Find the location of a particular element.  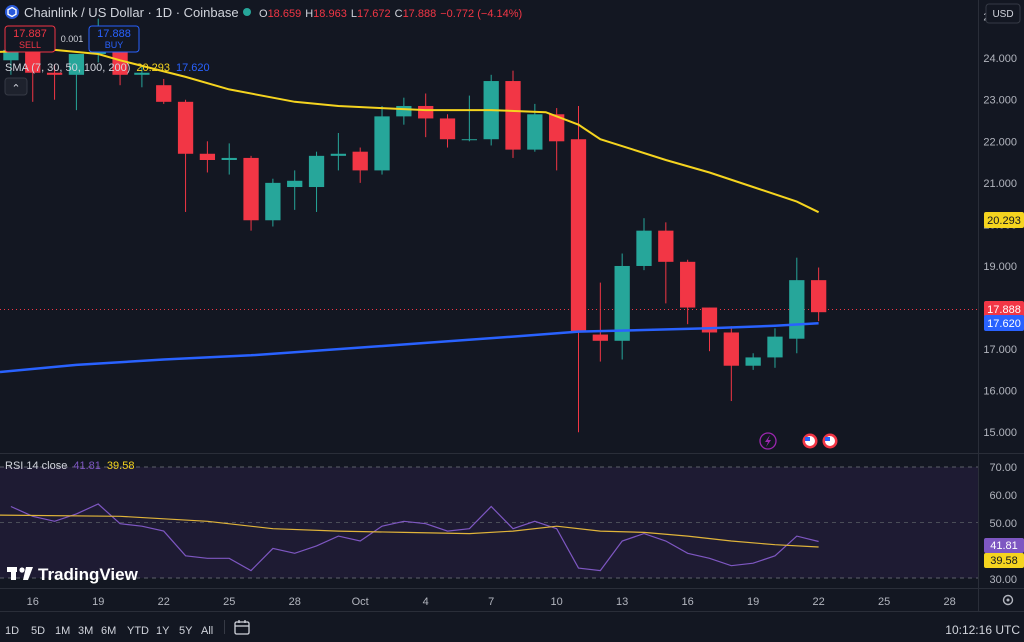

sell-price: 17.887 is located at coordinates (30, 34).